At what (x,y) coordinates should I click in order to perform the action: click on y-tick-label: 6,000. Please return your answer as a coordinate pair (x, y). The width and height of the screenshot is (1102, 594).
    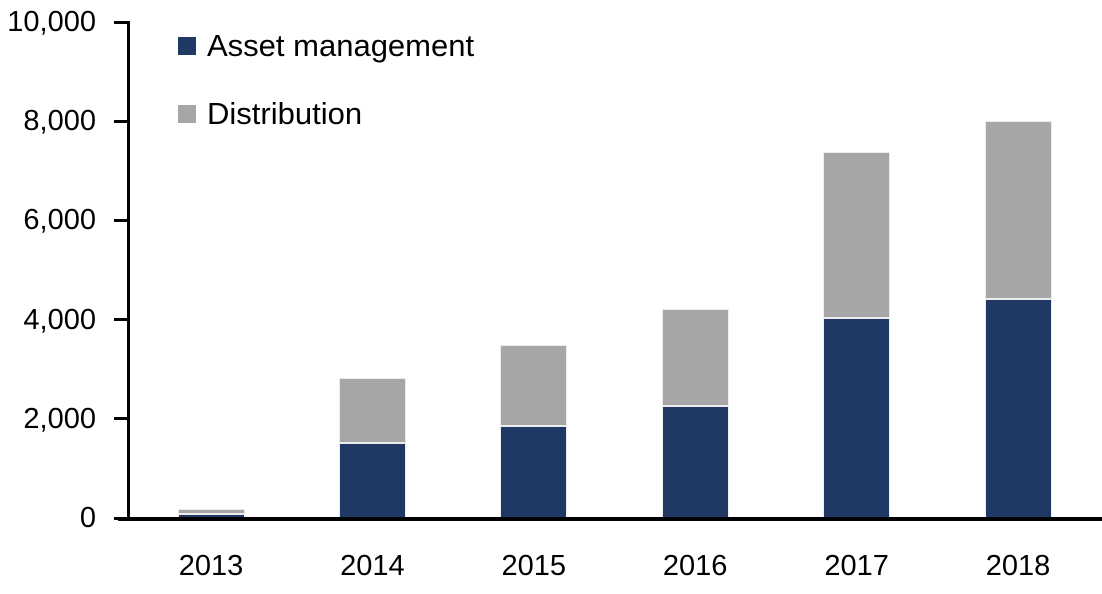
    Looking at the image, I should click on (59, 220).